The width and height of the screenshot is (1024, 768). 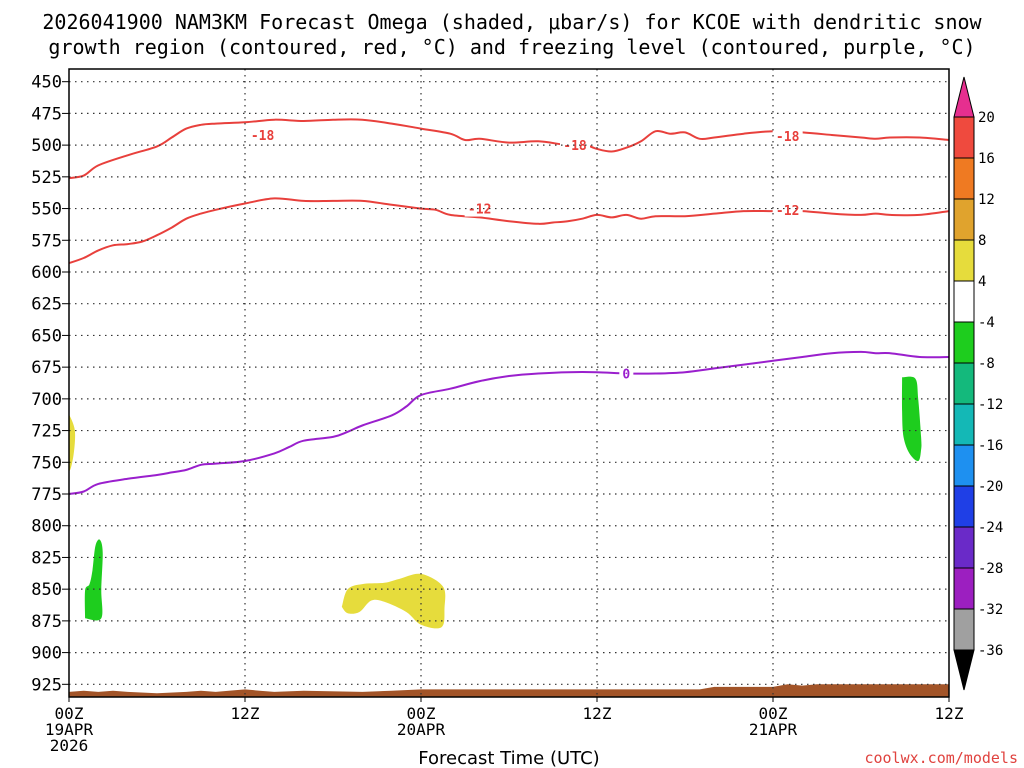 I want to click on contour-label: 0, so click(x=626, y=374).